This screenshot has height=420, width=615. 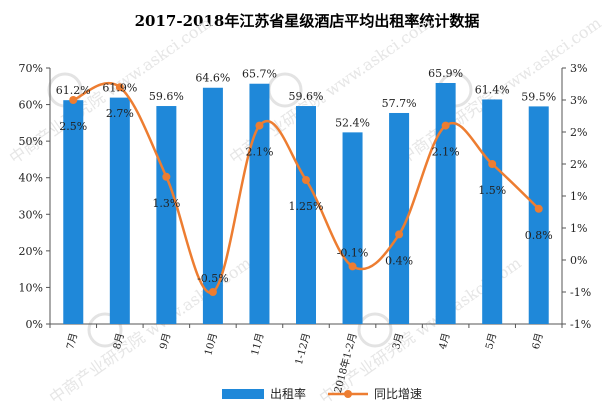 What do you see at coordinates (120, 113) in the screenshot?
I see `line-value-label: 2.7%` at bounding box center [120, 113].